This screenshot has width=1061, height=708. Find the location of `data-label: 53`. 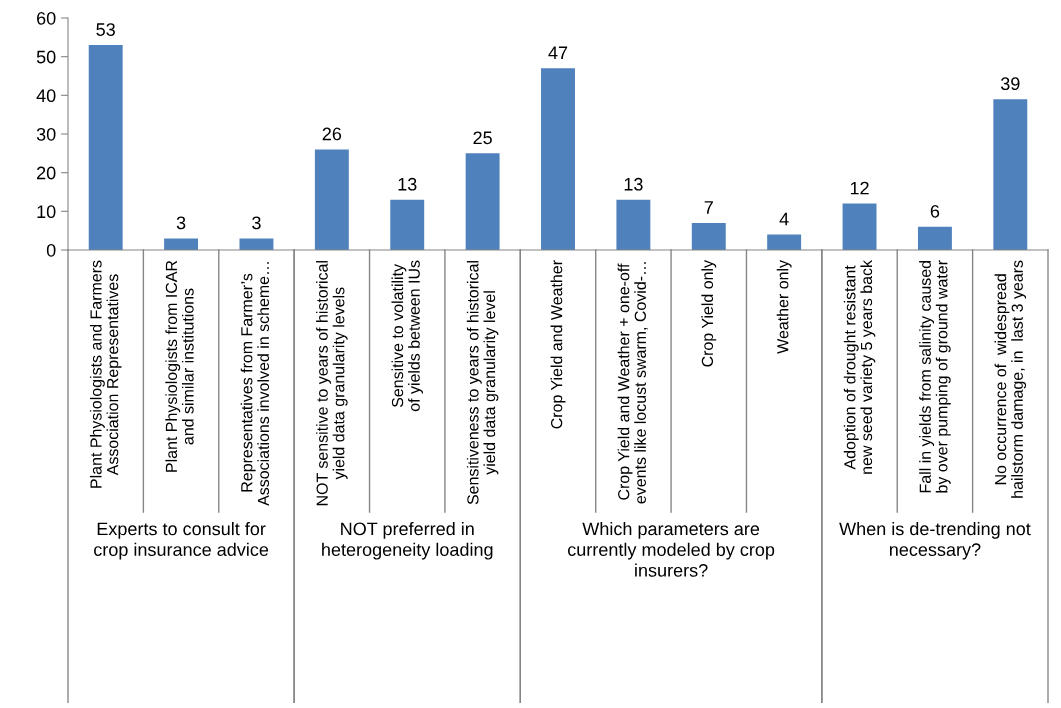

data-label: 53 is located at coordinates (105, 29).